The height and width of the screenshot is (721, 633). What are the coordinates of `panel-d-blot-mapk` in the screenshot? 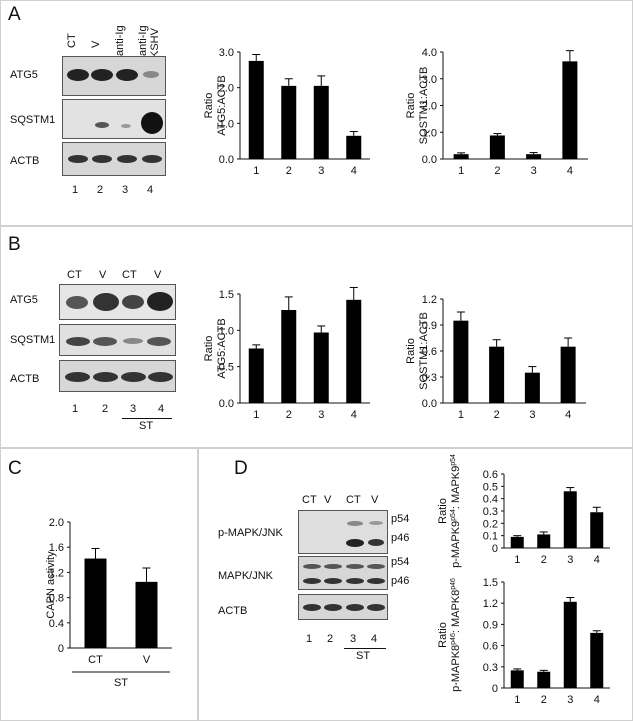 It's located at (343, 573).